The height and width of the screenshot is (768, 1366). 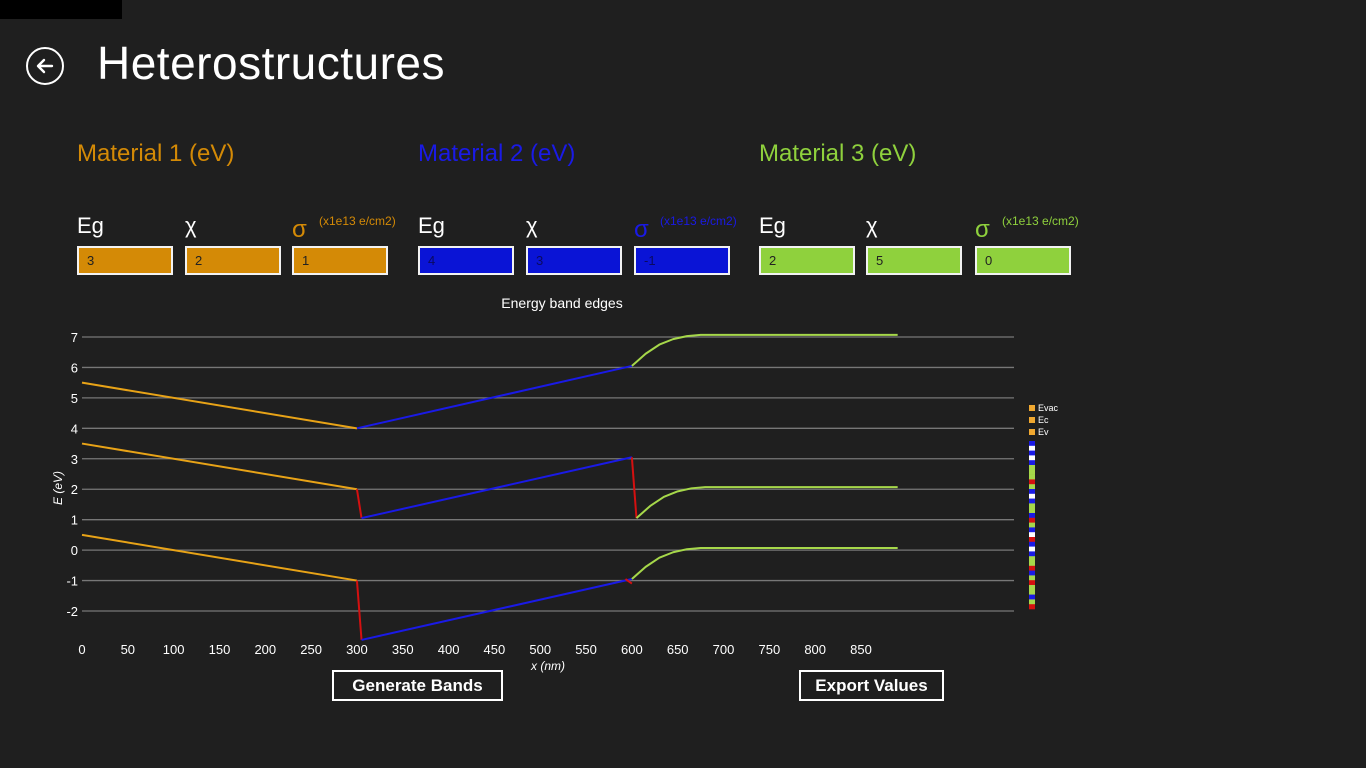 I want to click on material-3-sigma-unit: (x1e13 e/cm2), so click(x=1040, y=221).